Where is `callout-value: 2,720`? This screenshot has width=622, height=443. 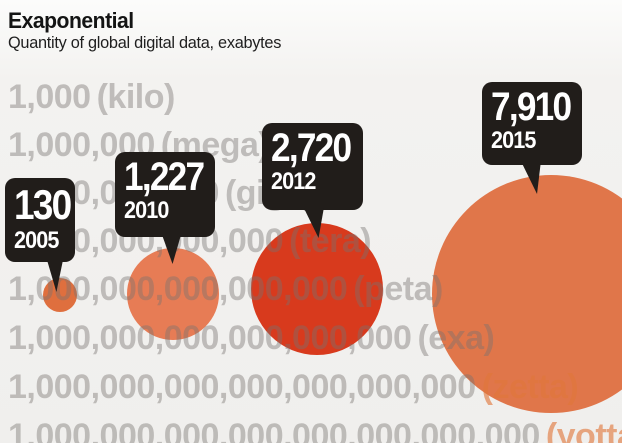
callout-value: 2,720 is located at coordinates (311, 148).